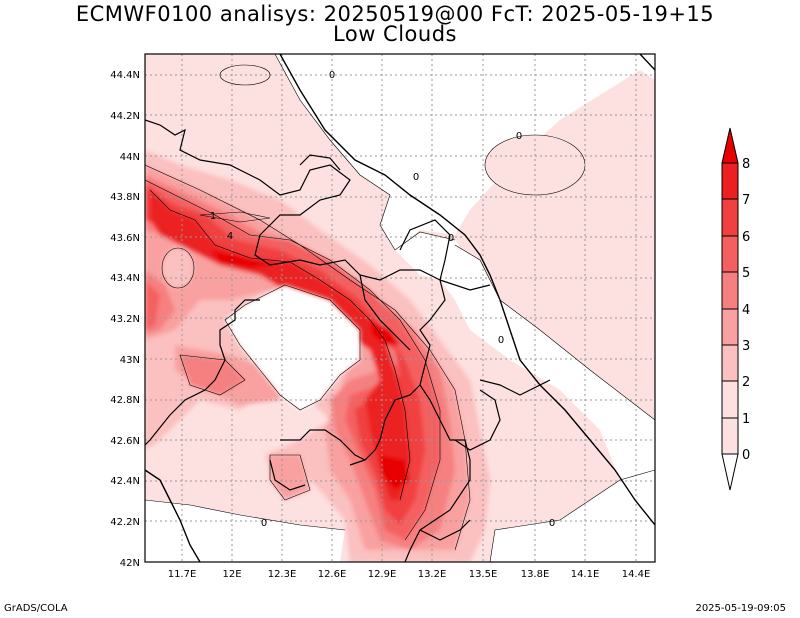 This screenshot has height=618, width=800. I want to click on lat-tick-label: 43.2N, so click(125, 319).